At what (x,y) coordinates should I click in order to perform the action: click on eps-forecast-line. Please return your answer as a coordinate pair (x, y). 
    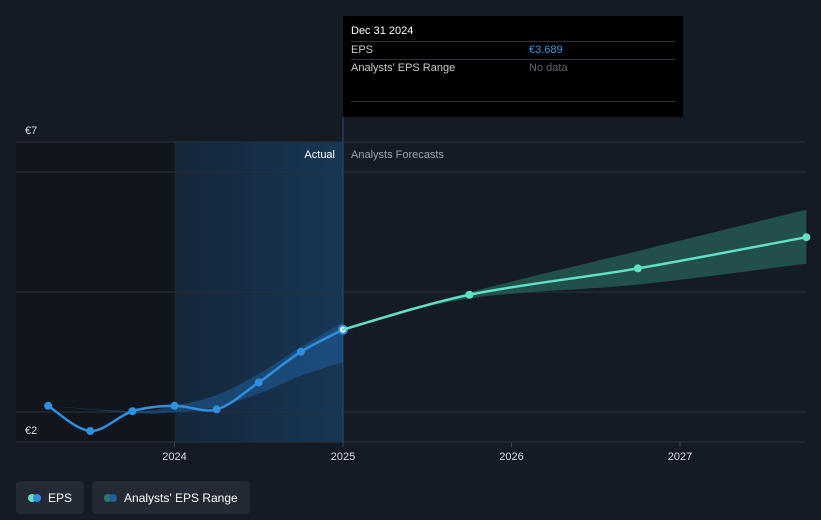
    Looking at the image, I should click on (574, 283).